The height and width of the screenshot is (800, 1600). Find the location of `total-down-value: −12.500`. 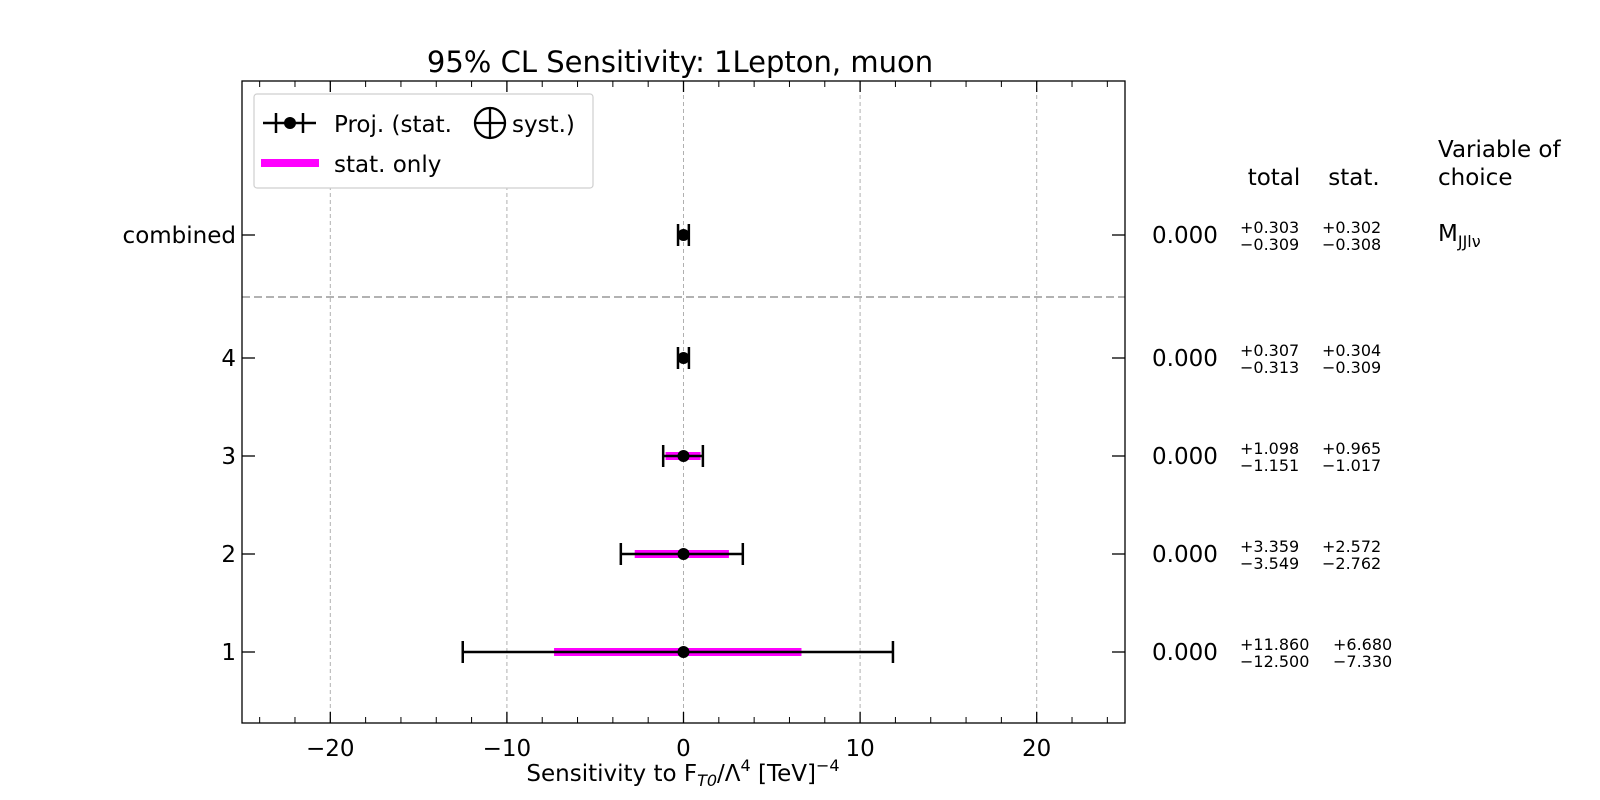

total-down-value: −12.500 is located at coordinates (1274, 661).